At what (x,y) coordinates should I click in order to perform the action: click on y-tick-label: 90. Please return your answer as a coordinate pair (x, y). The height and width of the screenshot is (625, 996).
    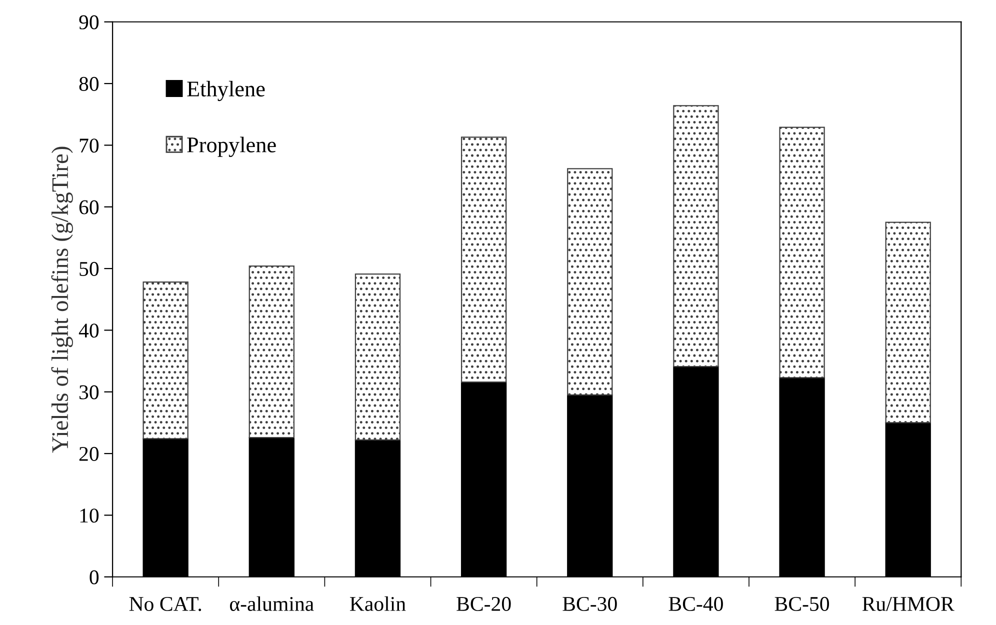
    Looking at the image, I should click on (89, 22).